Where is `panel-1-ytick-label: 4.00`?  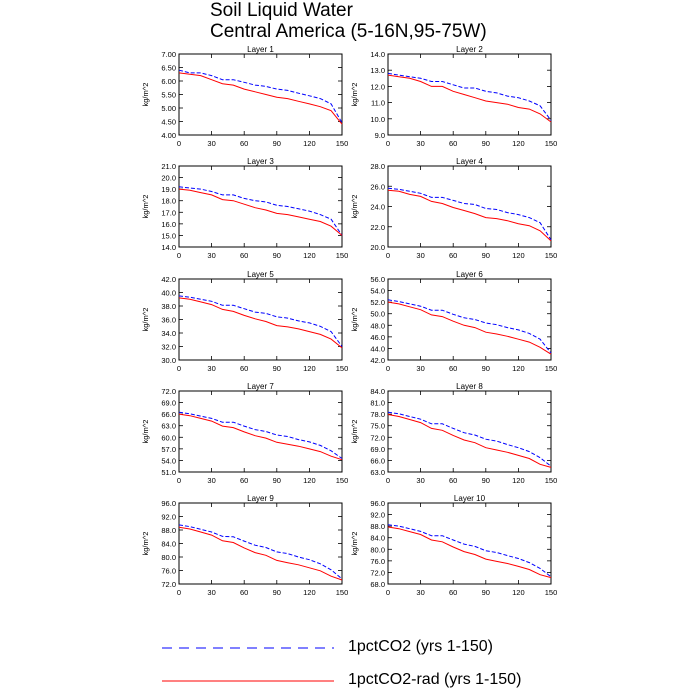
panel-1-ytick-label: 4.00 is located at coordinates (168, 135).